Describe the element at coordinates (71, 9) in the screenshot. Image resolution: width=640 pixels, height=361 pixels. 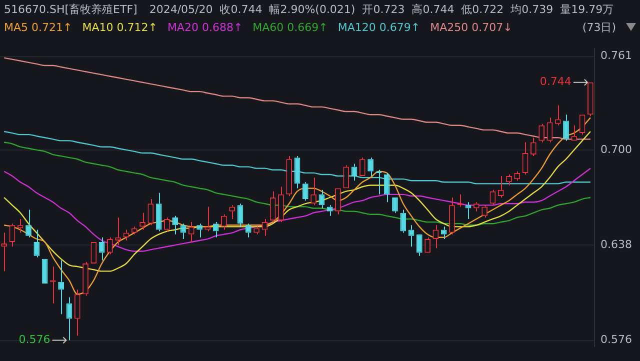
I see `chart-title: 516670.SH[畜牧养殖ETF]` at that location.